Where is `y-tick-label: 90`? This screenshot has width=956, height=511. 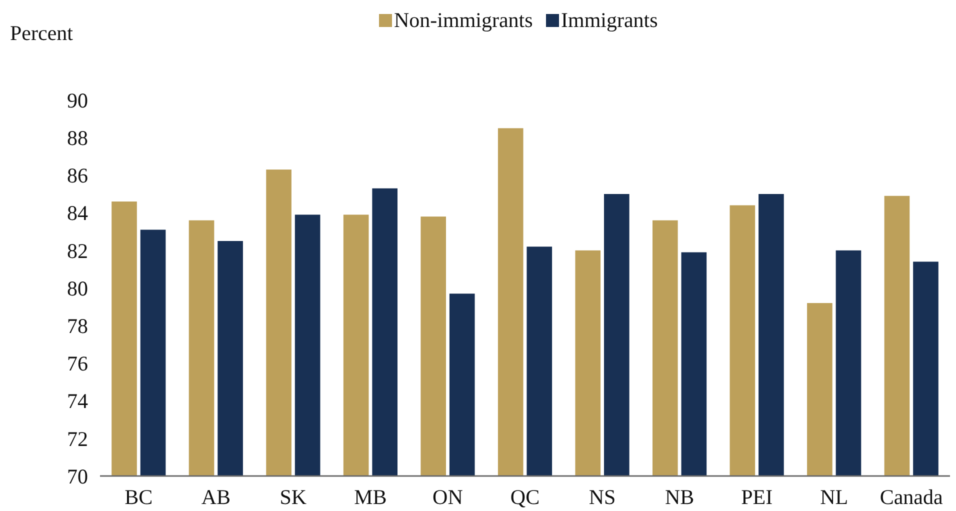 y-tick-label: 90 is located at coordinates (77, 100).